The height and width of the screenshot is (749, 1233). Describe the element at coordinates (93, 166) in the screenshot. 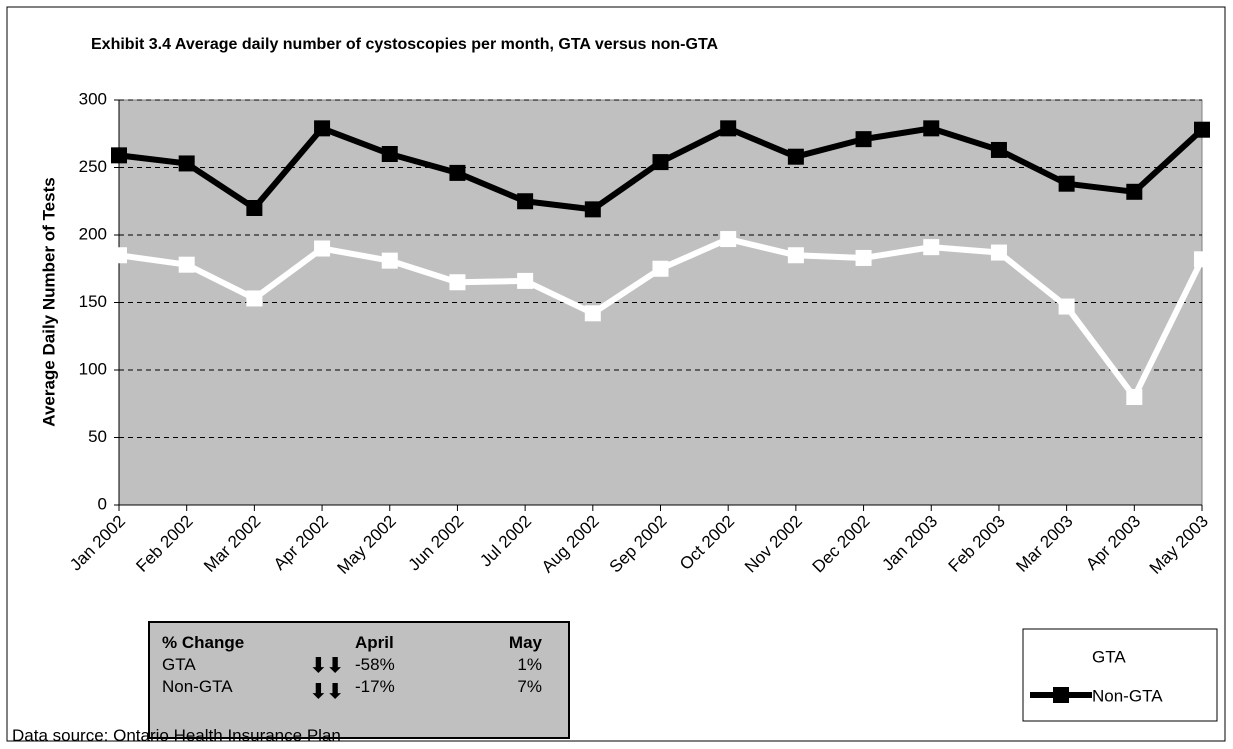

I see `y-tick-label: 250` at that location.